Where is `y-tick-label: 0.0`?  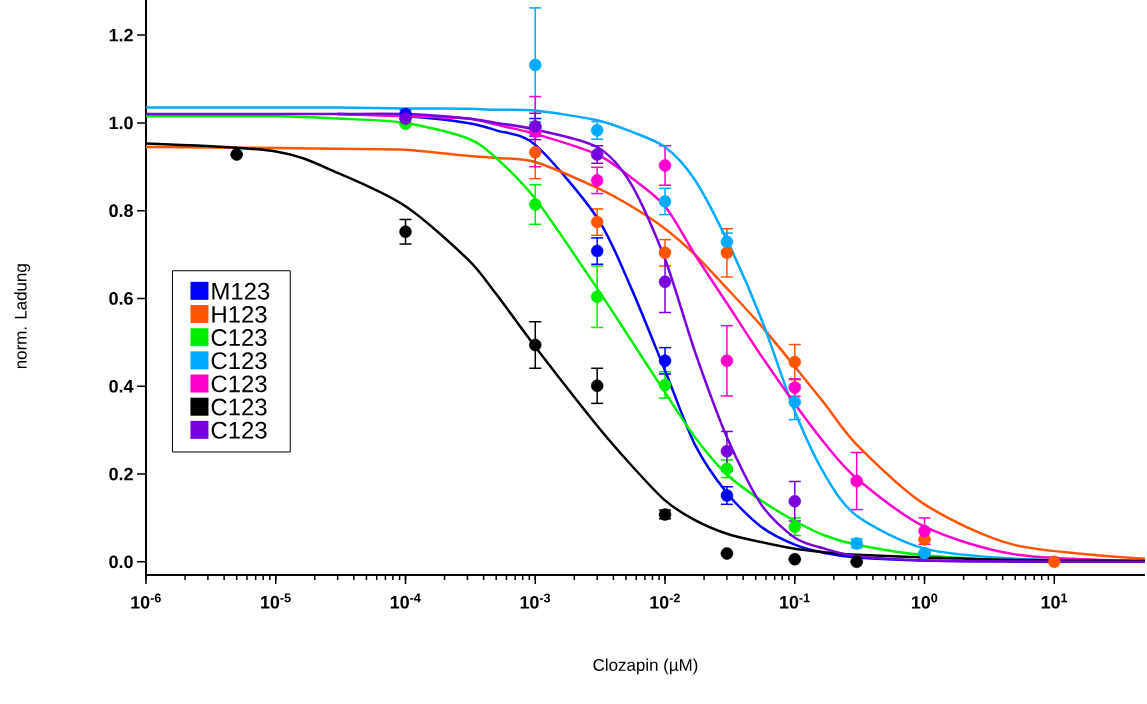
y-tick-label: 0.0 is located at coordinates (121, 562).